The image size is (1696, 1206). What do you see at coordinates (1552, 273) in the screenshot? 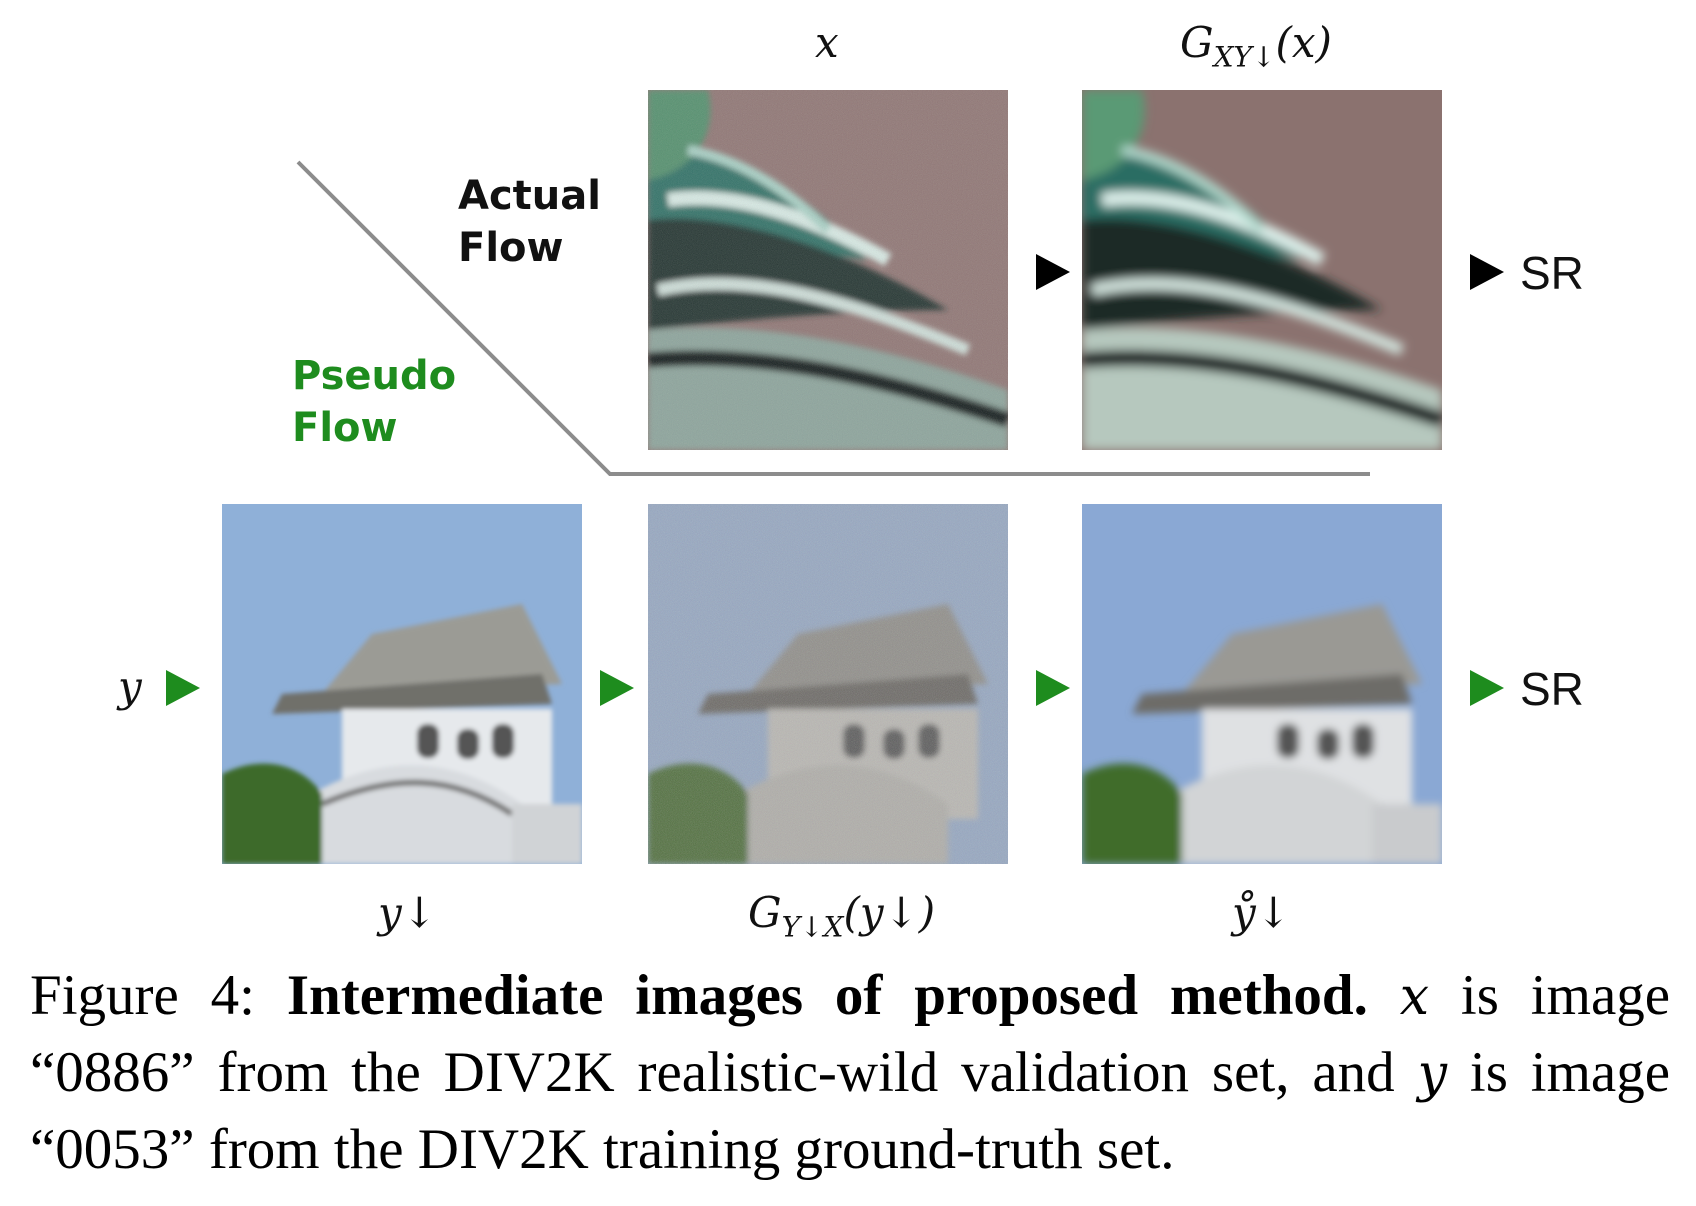
I see `sr-output-top: SR` at bounding box center [1552, 273].